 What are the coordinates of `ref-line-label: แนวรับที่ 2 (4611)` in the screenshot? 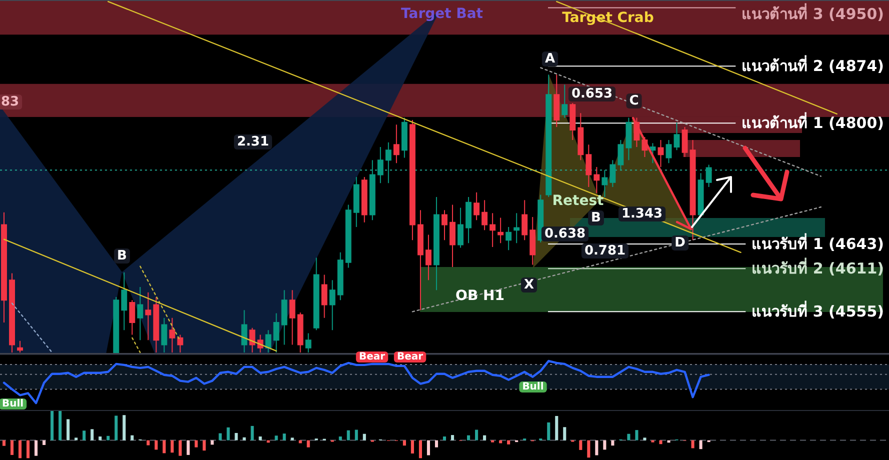 It's located at (818, 268).